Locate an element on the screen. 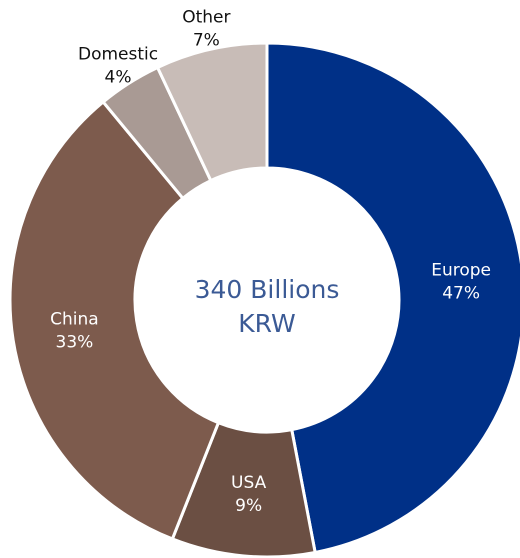  segment-label: Other is located at coordinates (206, 18).